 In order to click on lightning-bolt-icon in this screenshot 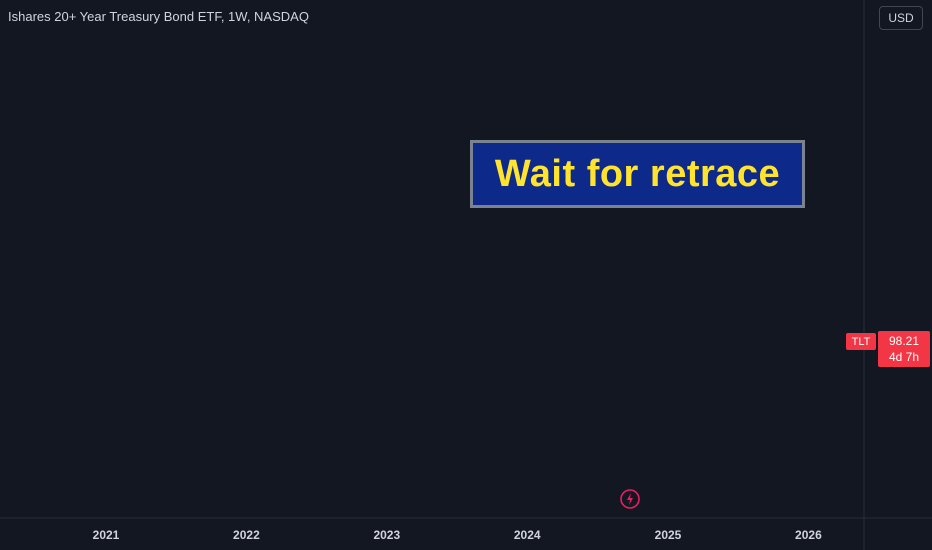, I will do `click(630, 499)`.